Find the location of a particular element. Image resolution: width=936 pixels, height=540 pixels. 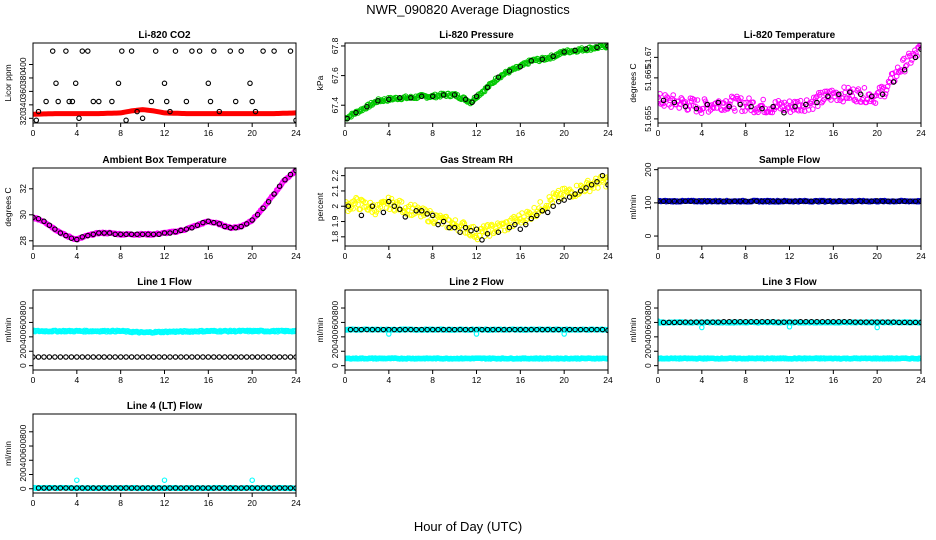

figure-title: NWR_090820 Average Diagnostics is located at coordinates (468, 9).